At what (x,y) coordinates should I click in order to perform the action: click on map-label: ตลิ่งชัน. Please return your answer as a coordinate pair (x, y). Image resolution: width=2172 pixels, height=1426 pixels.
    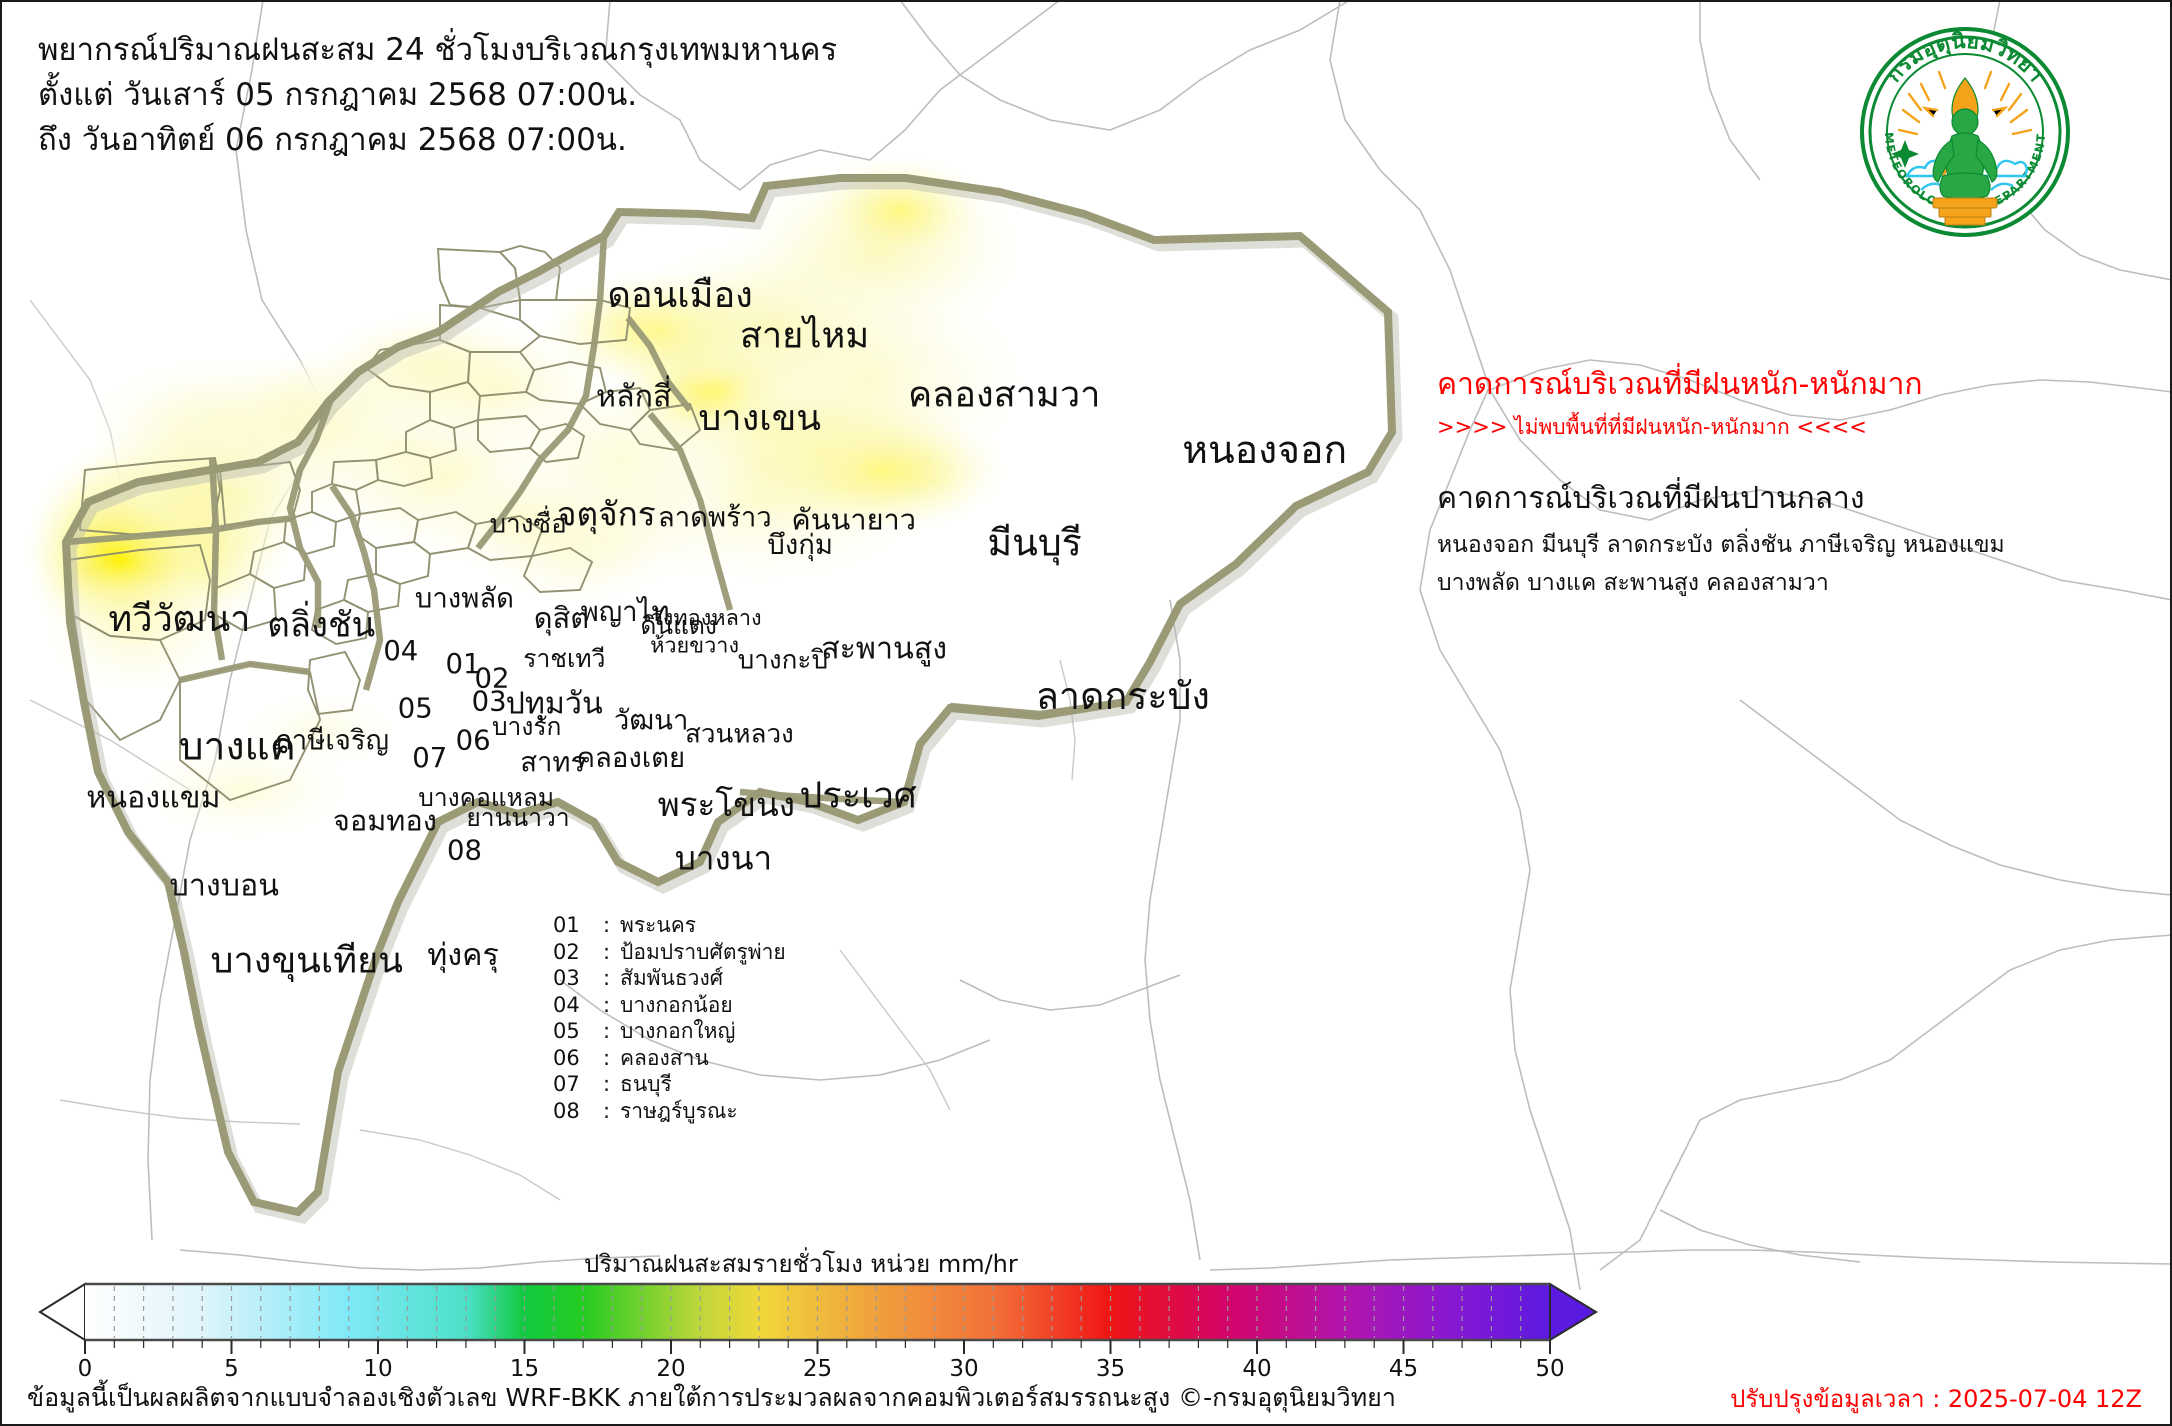
    Looking at the image, I should click on (321, 623).